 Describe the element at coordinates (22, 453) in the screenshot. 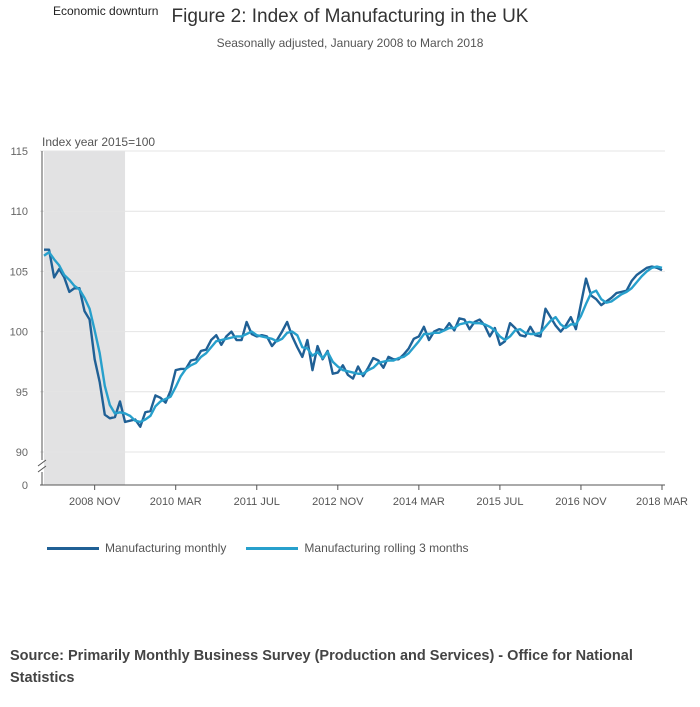

I see `y-tick-label: 90` at that location.